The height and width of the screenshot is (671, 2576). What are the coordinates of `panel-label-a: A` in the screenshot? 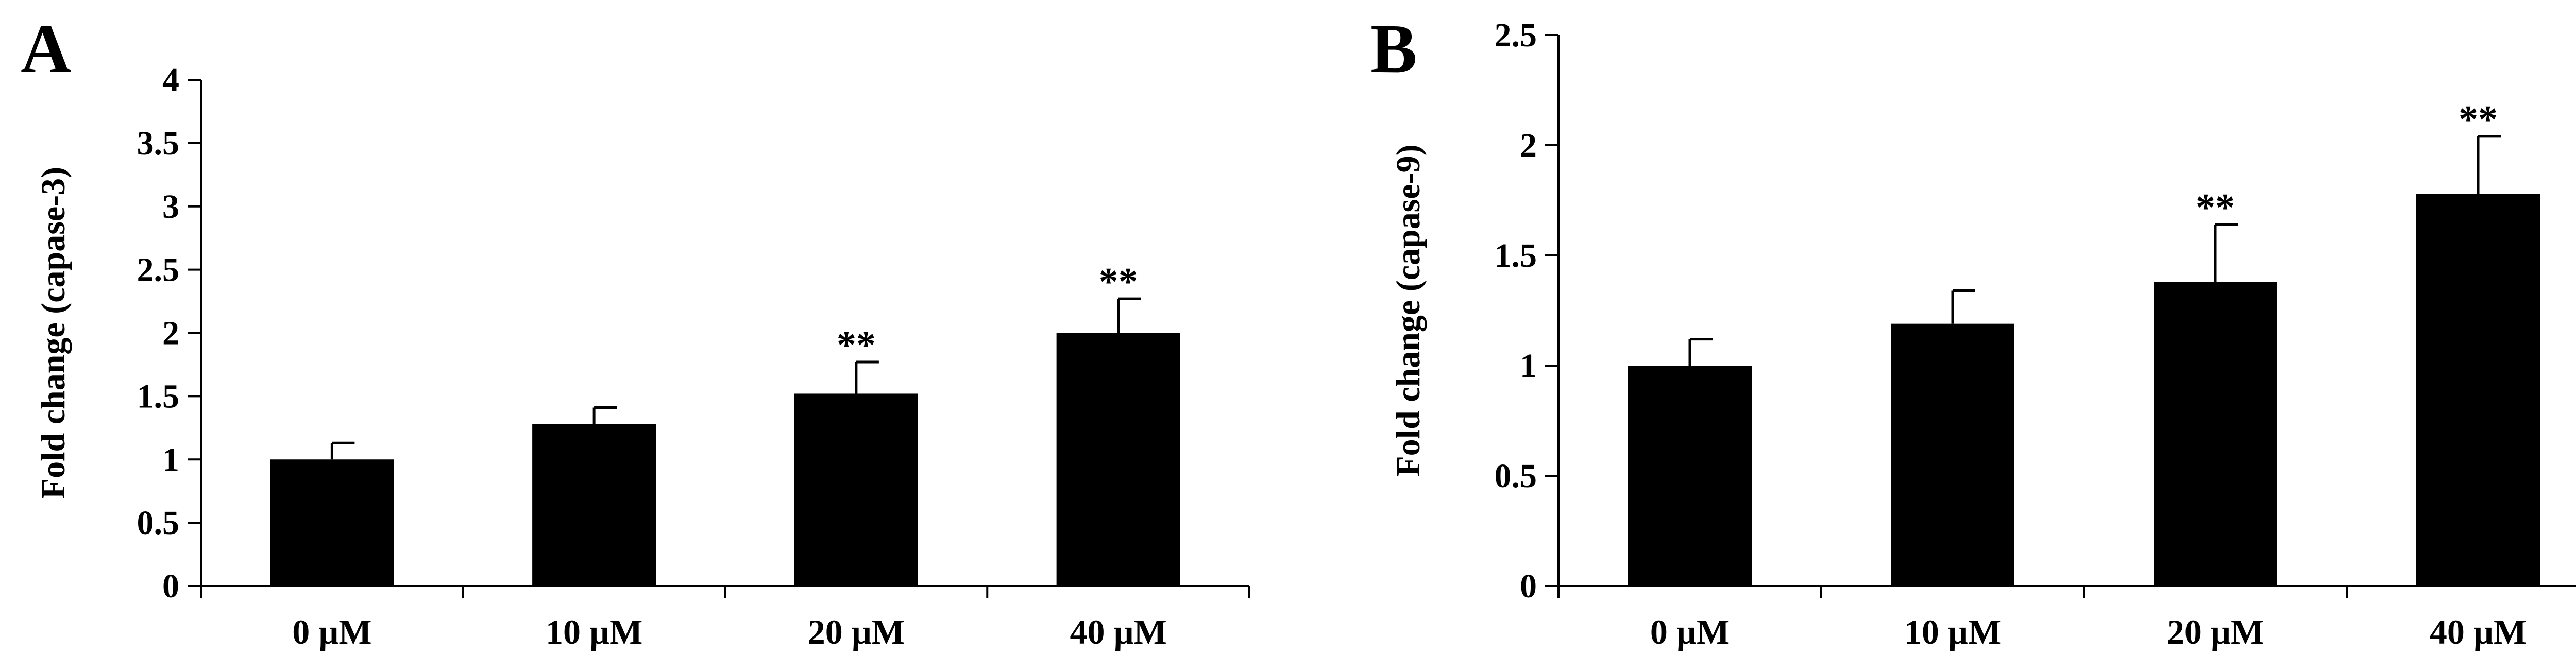 It's located at (46, 49).